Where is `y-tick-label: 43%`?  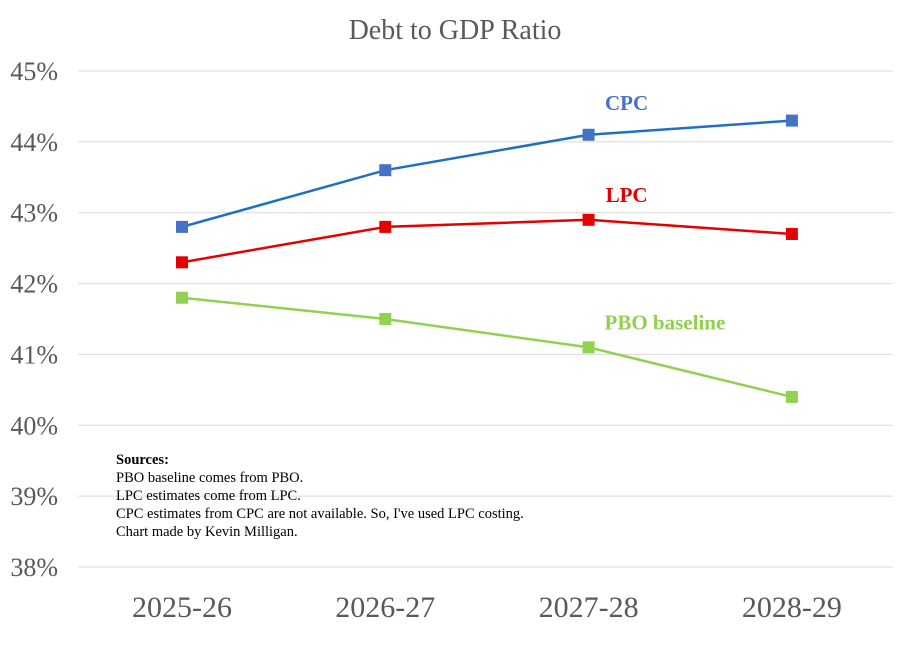 y-tick-label: 43% is located at coordinates (34, 213).